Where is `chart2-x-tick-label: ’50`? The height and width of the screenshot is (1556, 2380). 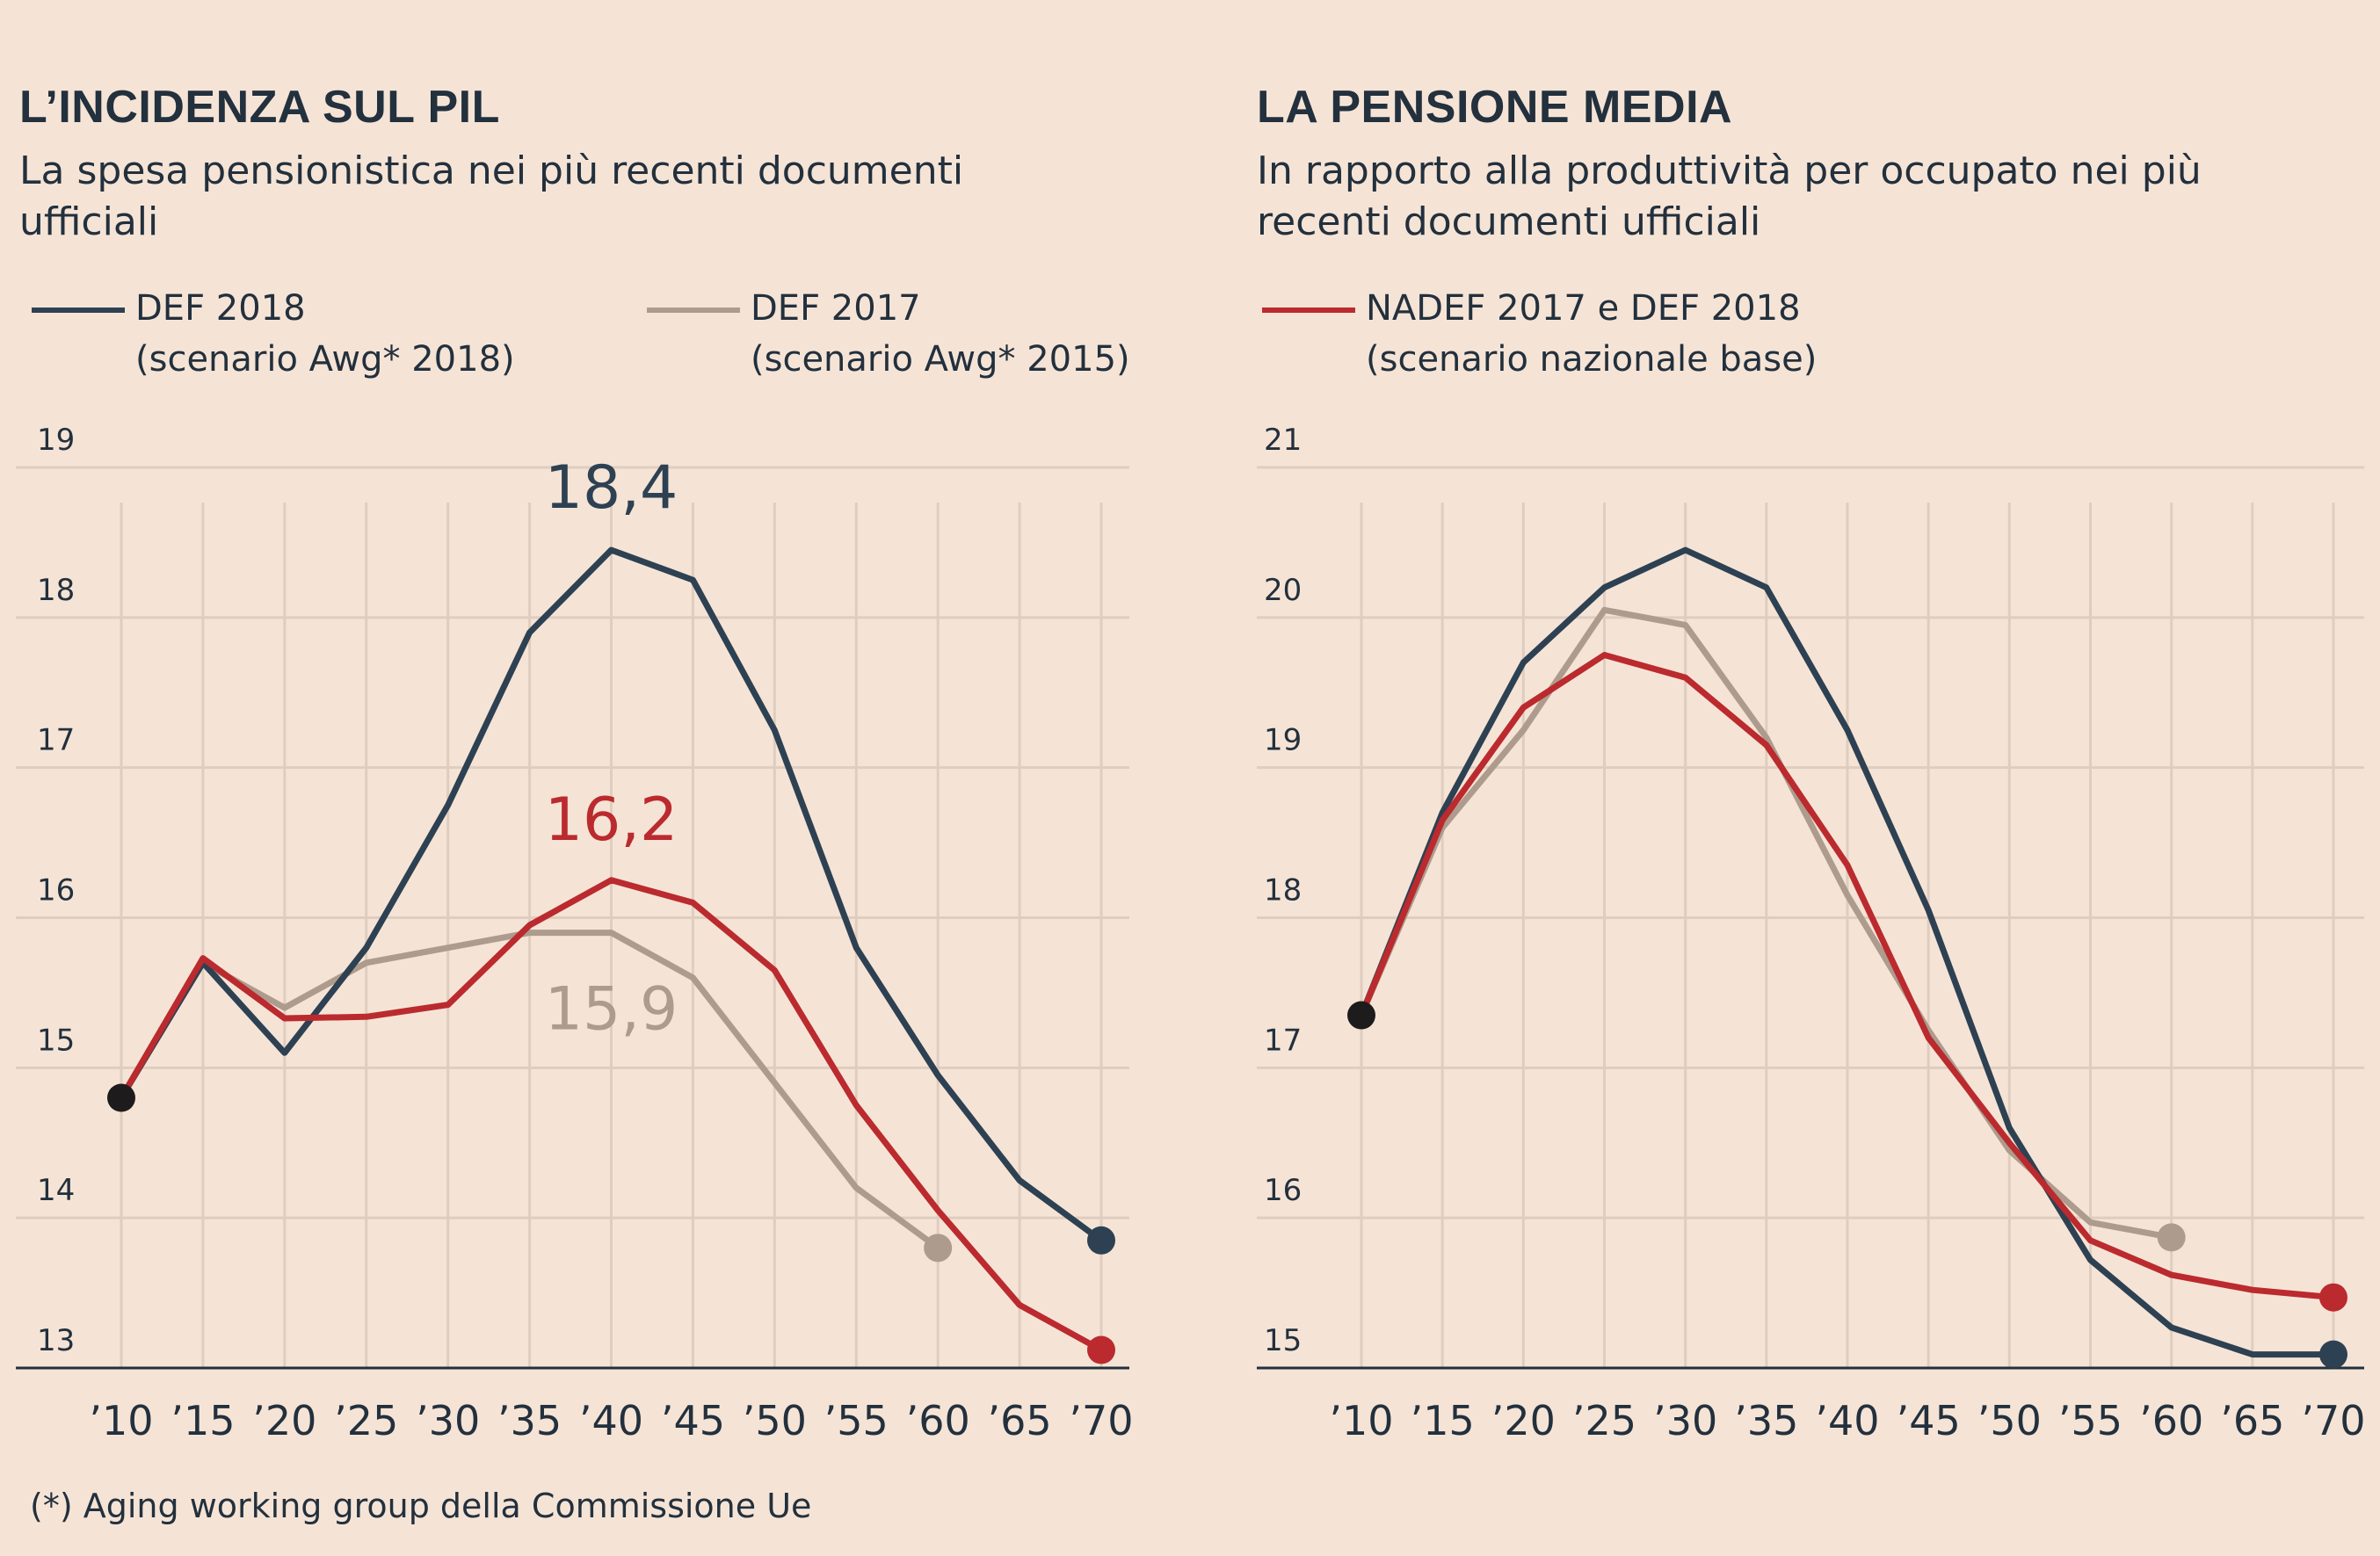 chart2-x-tick-label: ’50 is located at coordinates (2009, 1420).